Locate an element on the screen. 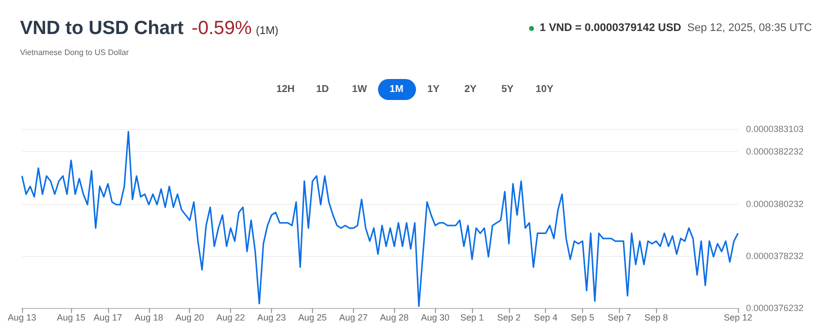 The width and height of the screenshot is (830, 330). x-tick-label: Sep 12 is located at coordinates (738, 317).